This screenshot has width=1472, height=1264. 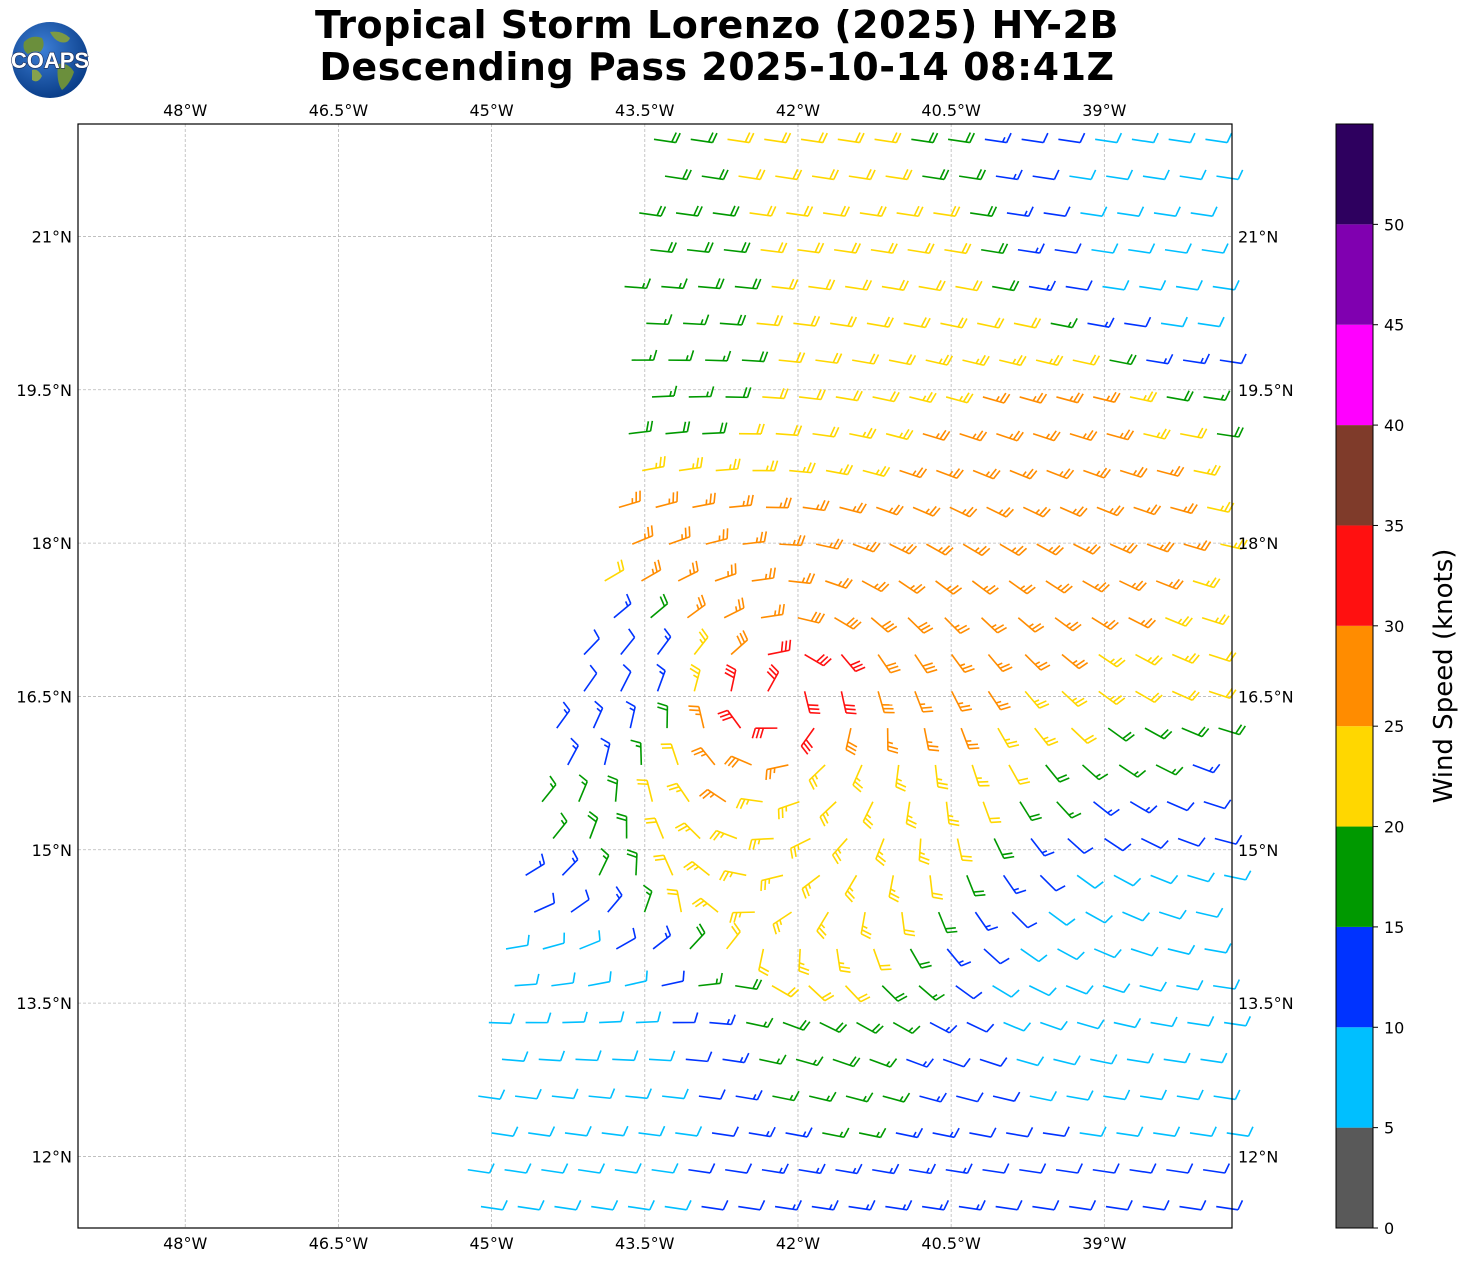 What do you see at coordinates (52, 236) in the screenshot?
I see `y-tick-label-left: 21°N` at bounding box center [52, 236].